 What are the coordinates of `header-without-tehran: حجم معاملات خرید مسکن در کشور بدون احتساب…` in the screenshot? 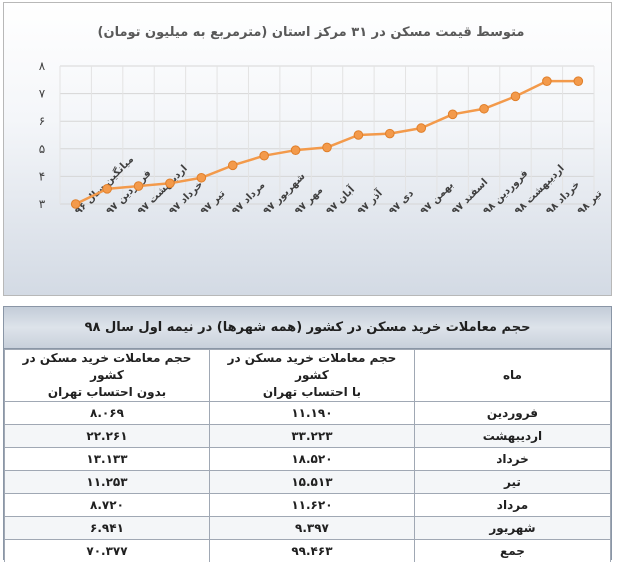 It's located at (107, 375).